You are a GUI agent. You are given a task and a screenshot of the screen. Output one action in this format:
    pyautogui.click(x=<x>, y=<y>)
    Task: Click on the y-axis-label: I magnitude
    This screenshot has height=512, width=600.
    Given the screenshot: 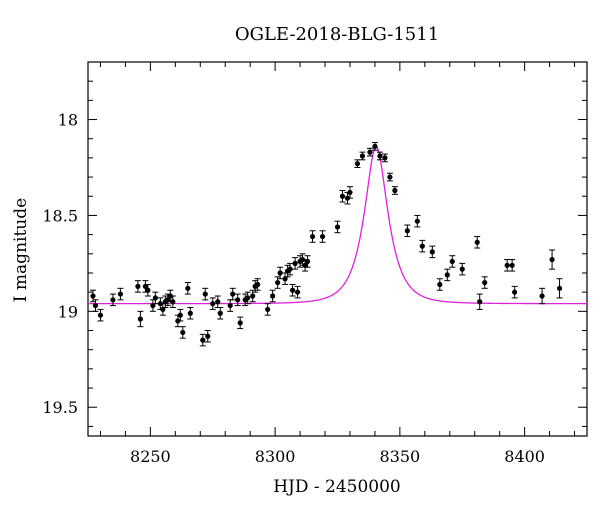 What is the action you would take?
    pyautogui.click(x=21, y=250)
    